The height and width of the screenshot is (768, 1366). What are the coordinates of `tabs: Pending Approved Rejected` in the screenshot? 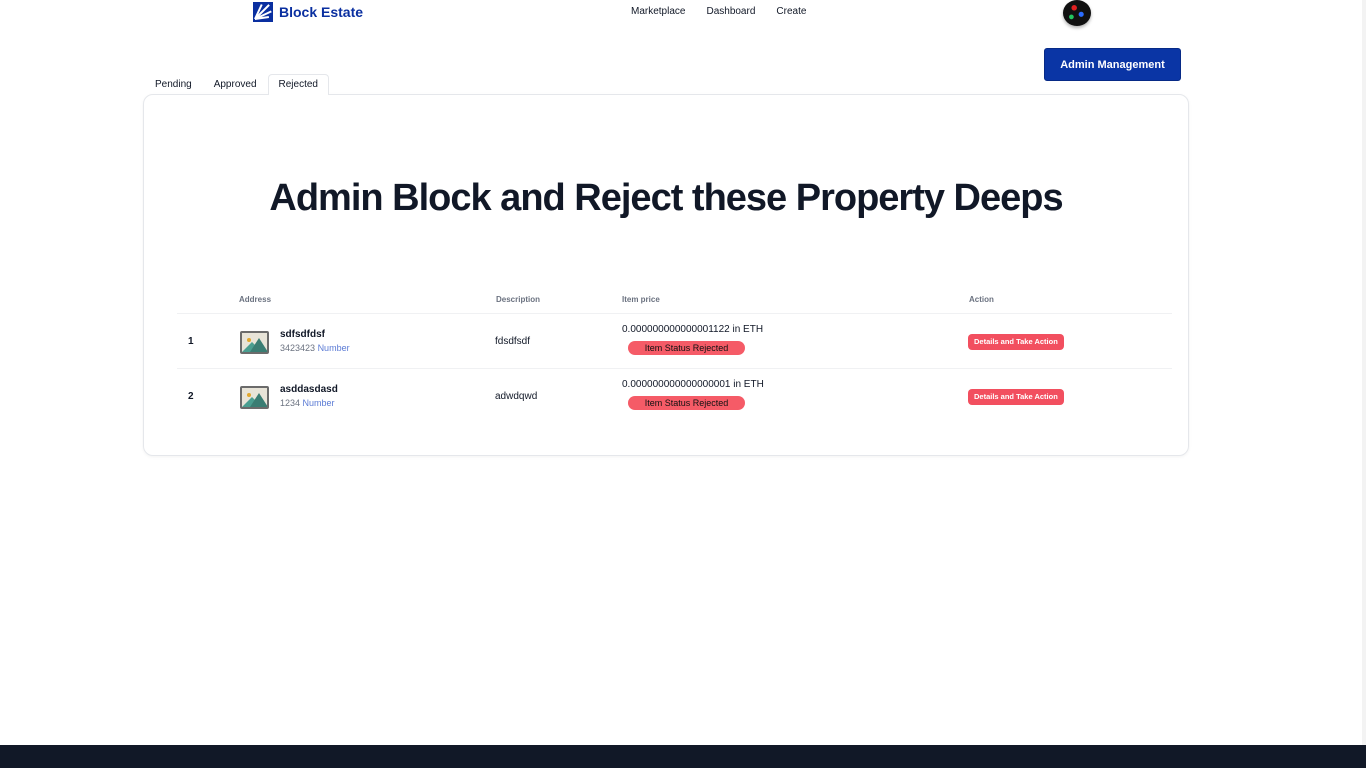 It's located at (236, 84).